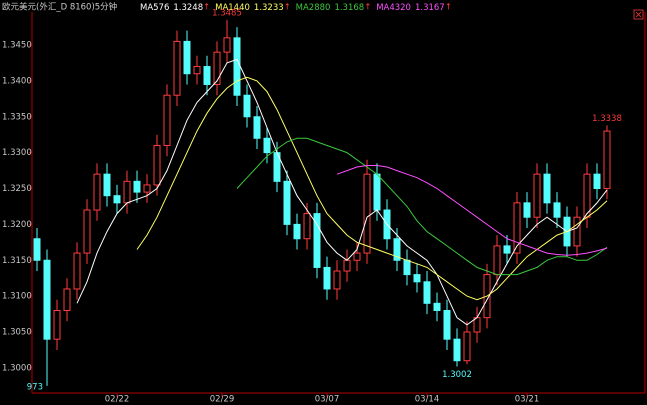 Image resolution: width=647 pixels, height=405 pixels. What do you see at coordinates (269, 8) in the screenshot?
I see `legend-value: 1.3233` at bounding box center [269, 8].